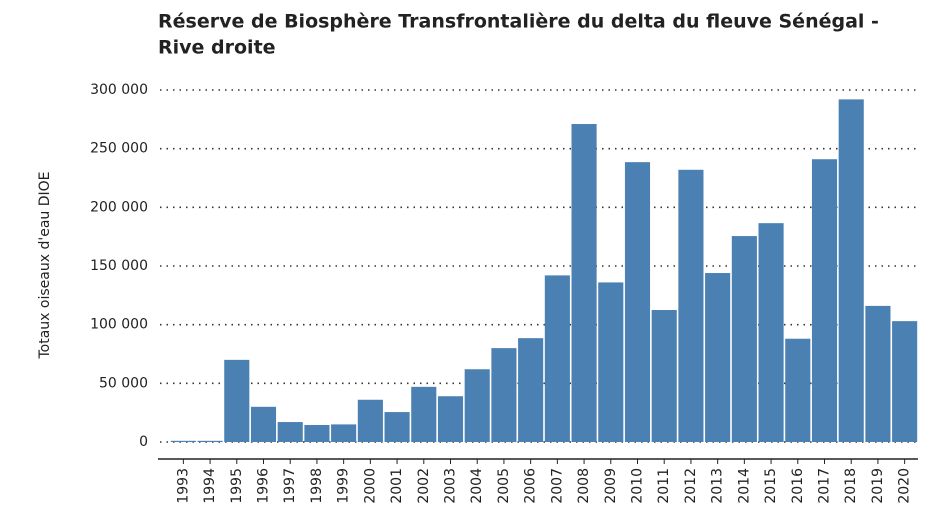  Describe the element at coordinates (611, 486) in the screenshot. I see `x-tick-label: 2009` at that location.